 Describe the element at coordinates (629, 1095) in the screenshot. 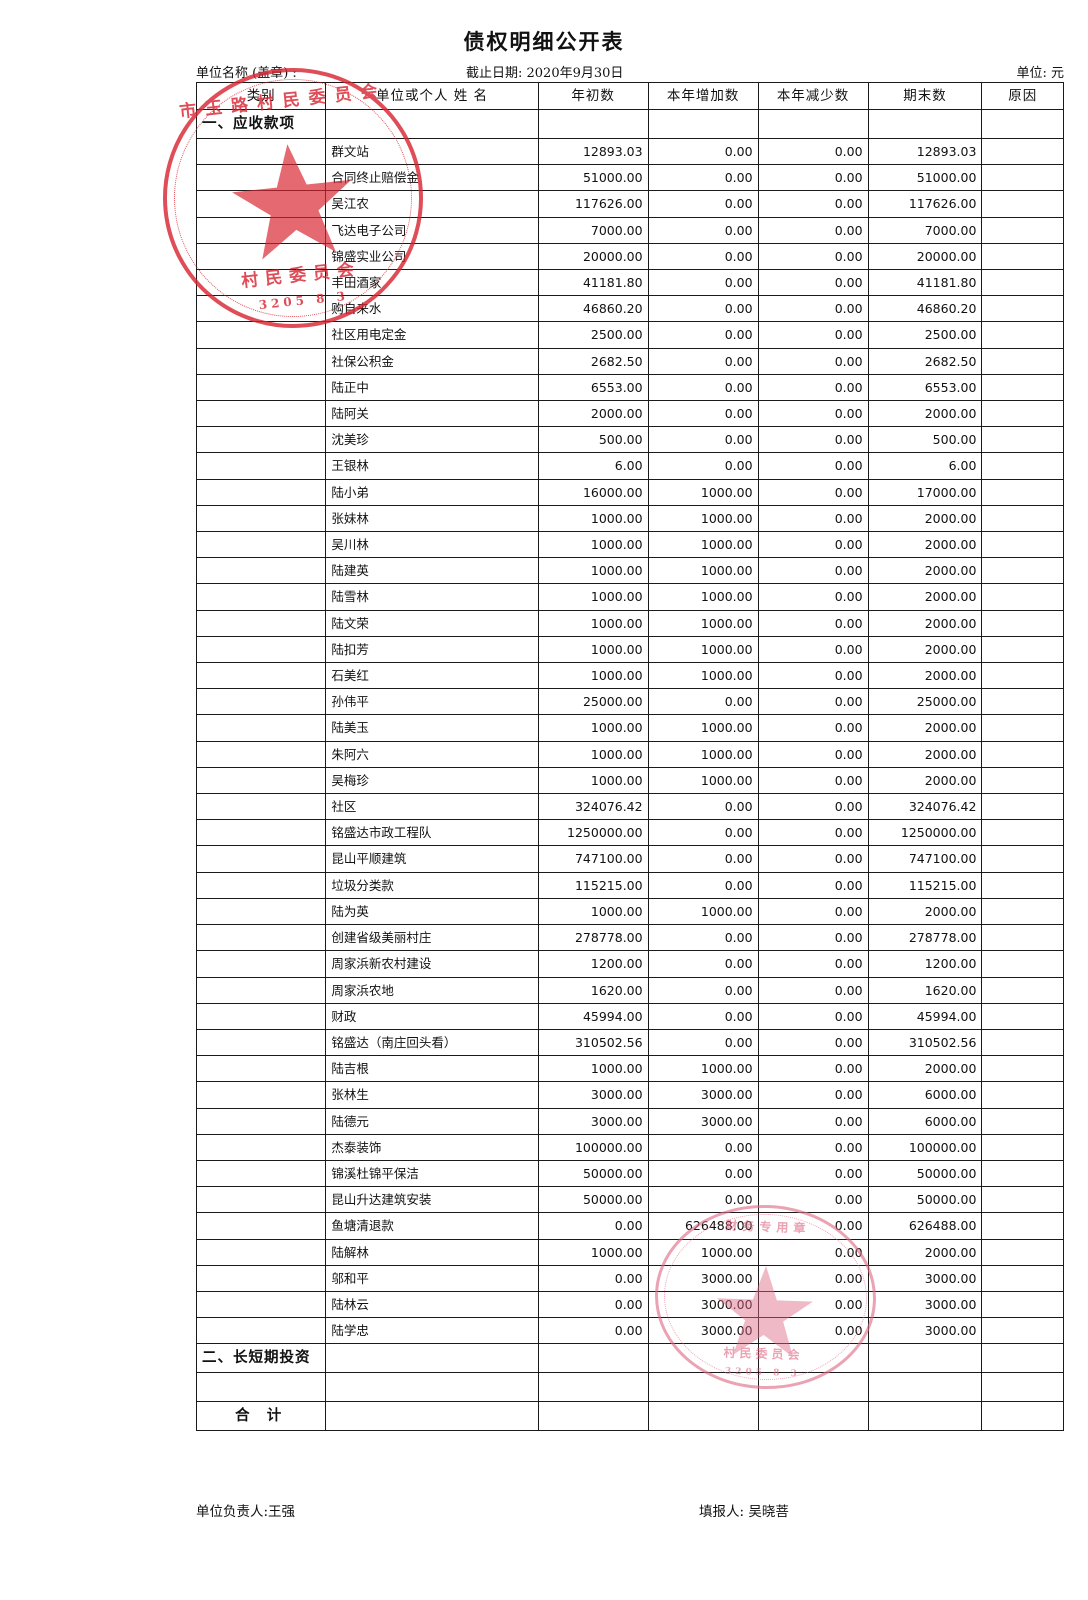

I see `table-row: 张林生 3000.00 3000.00 0.00 6000.00` at that location.